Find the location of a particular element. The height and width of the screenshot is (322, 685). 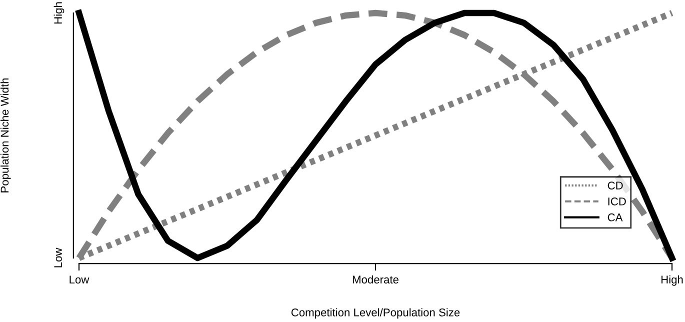

x-tick-label: High is located at coordinates (672, 280).